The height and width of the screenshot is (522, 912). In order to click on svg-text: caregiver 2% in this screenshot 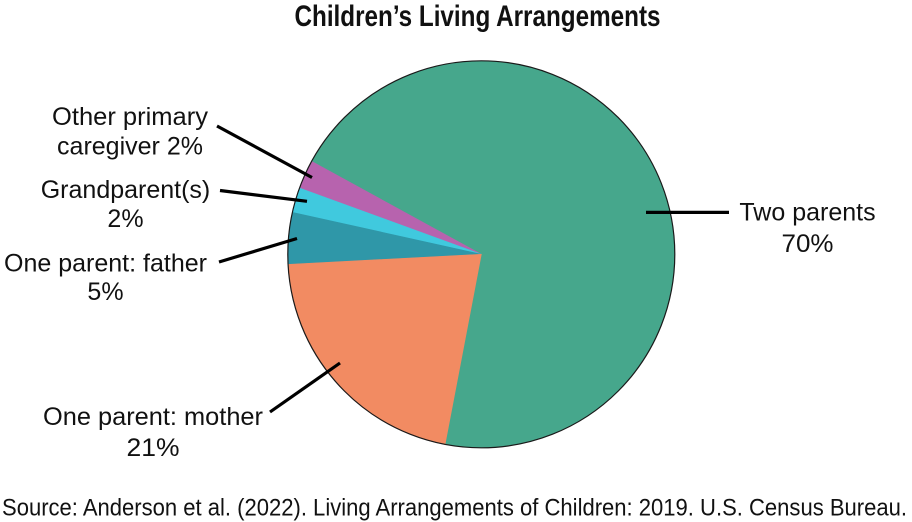, I will do `click(130, 146)`.